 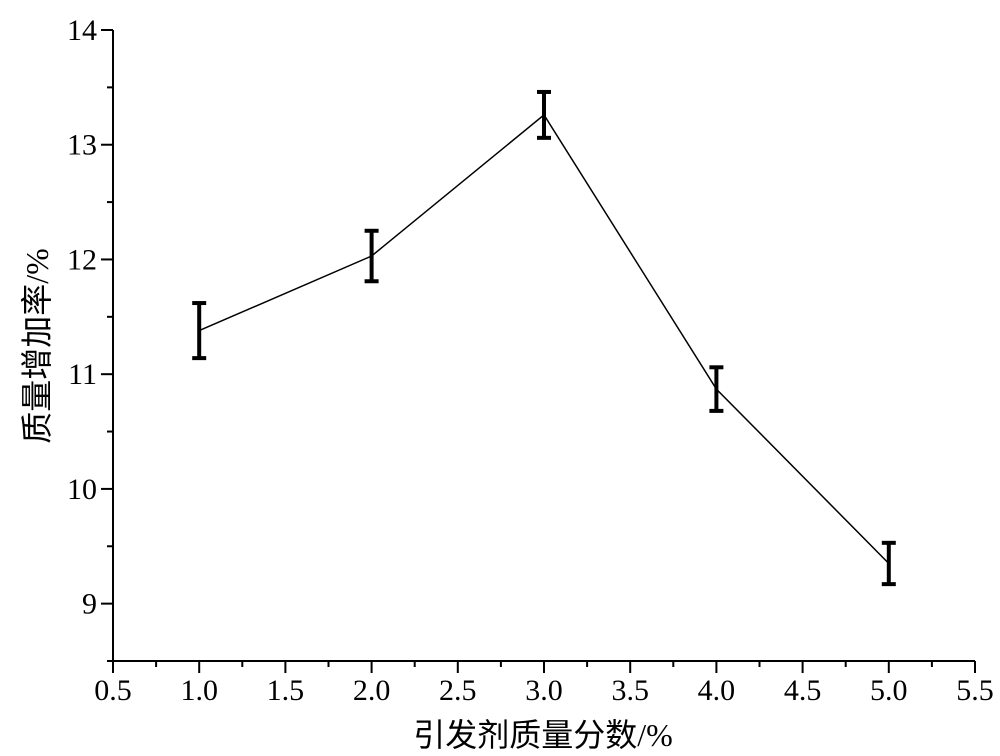 What do you see at coordinates (717, 690) in the screenshot?
I see `x-tick-label: 4.0` at bounding box center [717, 690].